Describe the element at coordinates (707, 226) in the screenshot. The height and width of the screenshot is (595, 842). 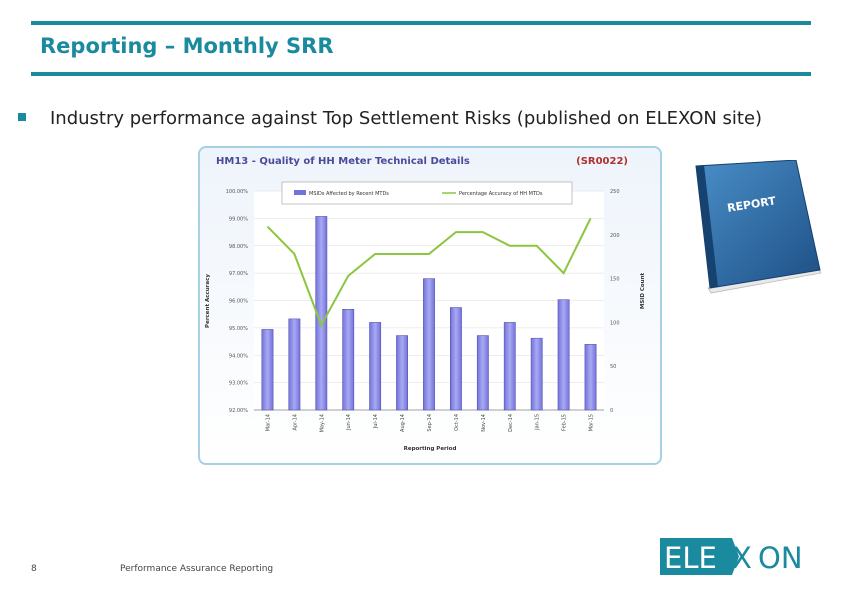
I see `book-spine` at that location.